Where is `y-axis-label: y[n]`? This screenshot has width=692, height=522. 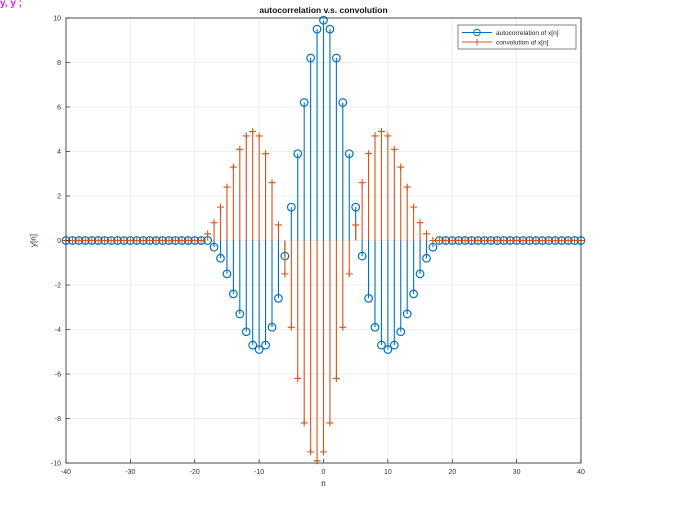 y-axis-label: y[n] is located at coordinates (33, 240).